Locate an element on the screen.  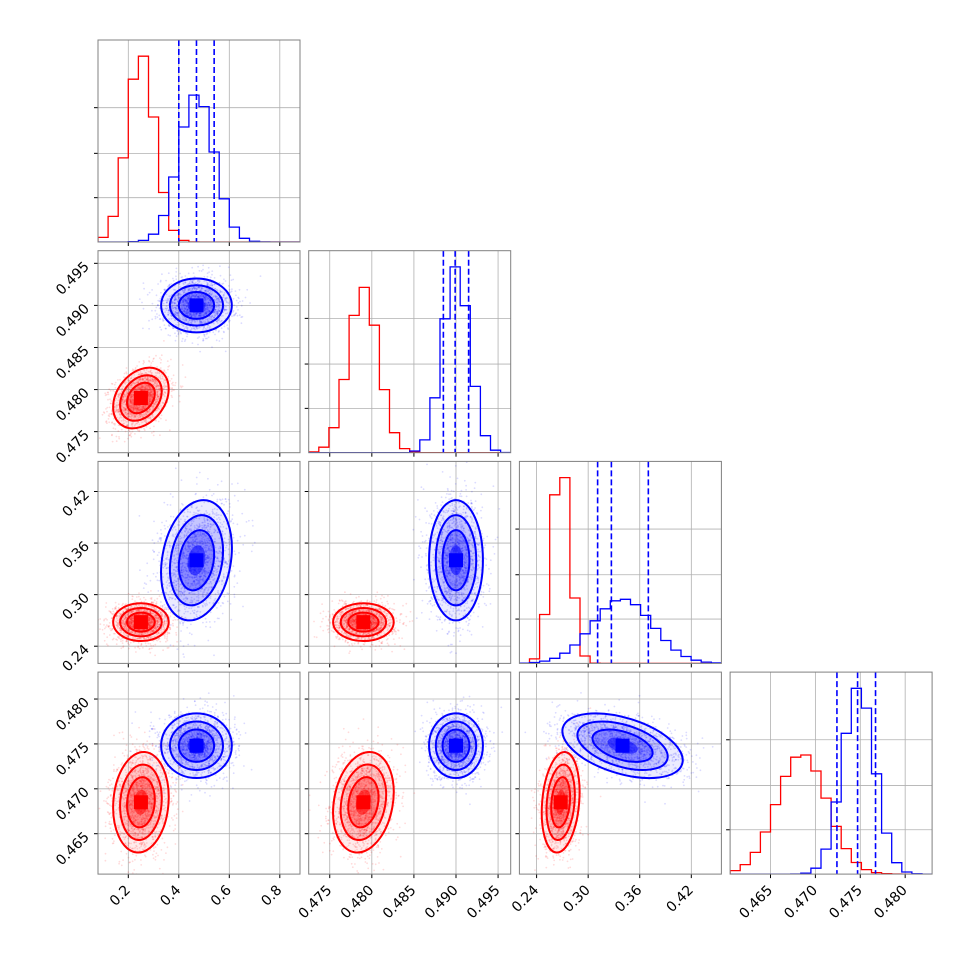
density-blue is located at coordinates (200, 308).